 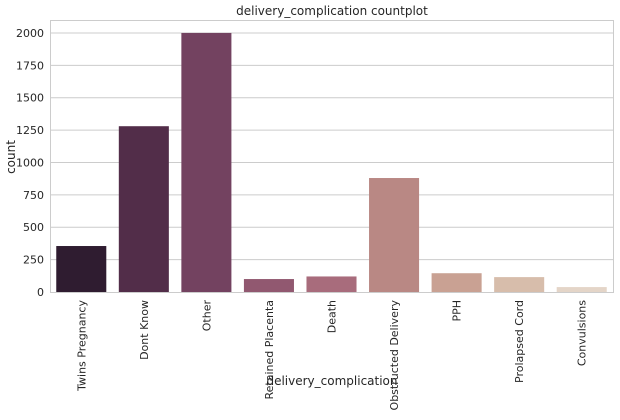 I want to click on y-tick-label: 1500, so click(x=30, y=98).